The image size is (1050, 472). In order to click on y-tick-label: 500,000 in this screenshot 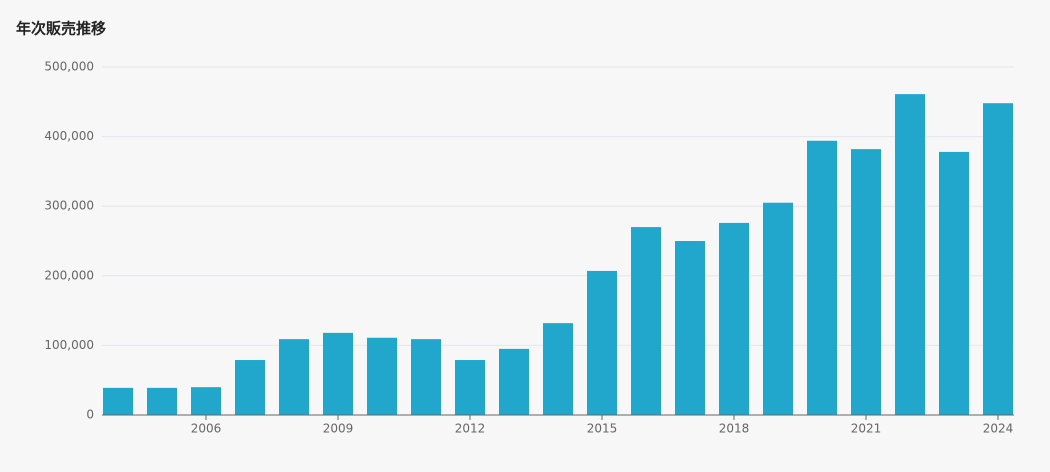, I will do `click(69, 67)`.